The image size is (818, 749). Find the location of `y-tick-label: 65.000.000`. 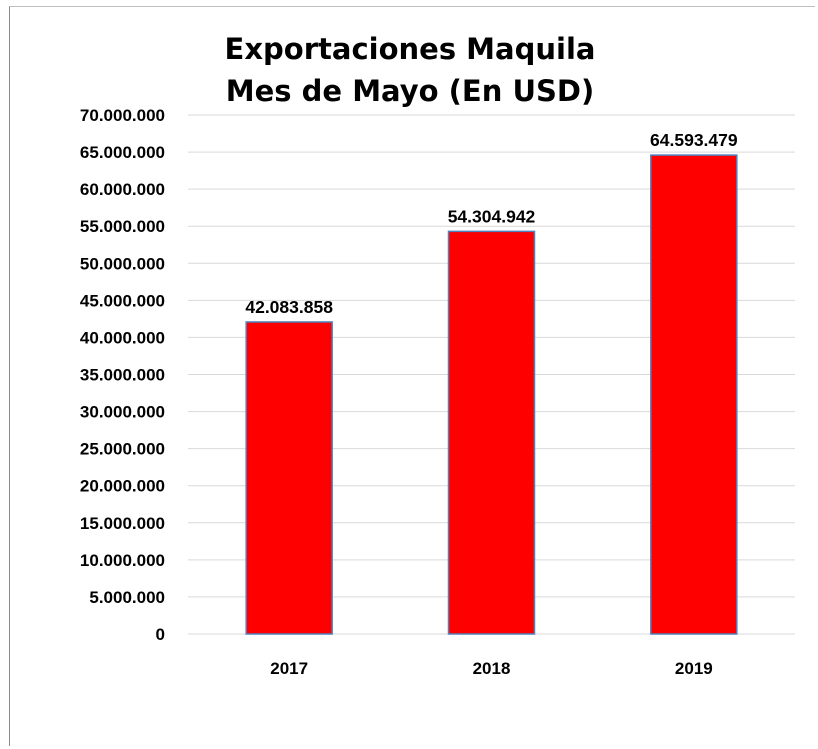

y-tick-label: 65.000.000 is located at coordinates (122, 152).